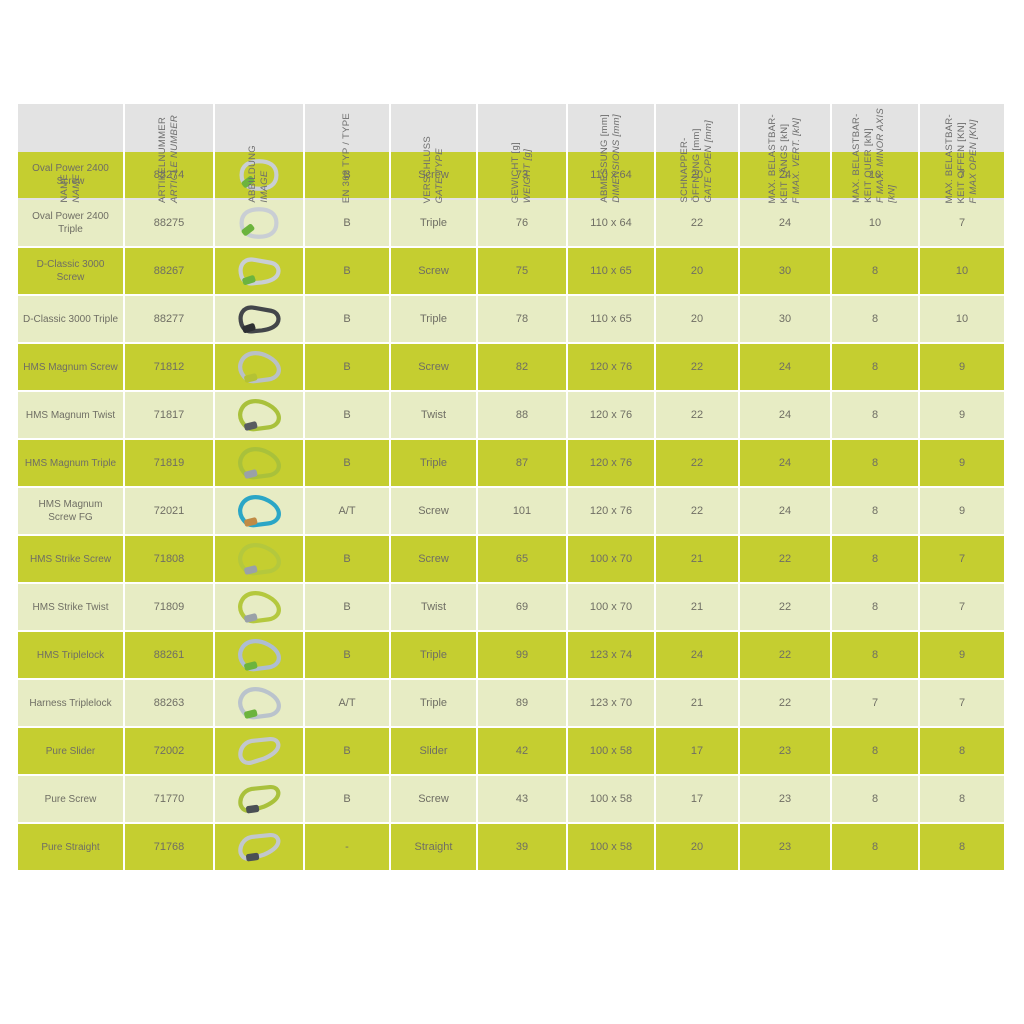 Image resolution: width=1024 pixels, height=1024 pixels. What do you see at coordinates (875, 175) in the screenshot?
I see `cell-f_minor: 10` at bounding box center [875, 175].